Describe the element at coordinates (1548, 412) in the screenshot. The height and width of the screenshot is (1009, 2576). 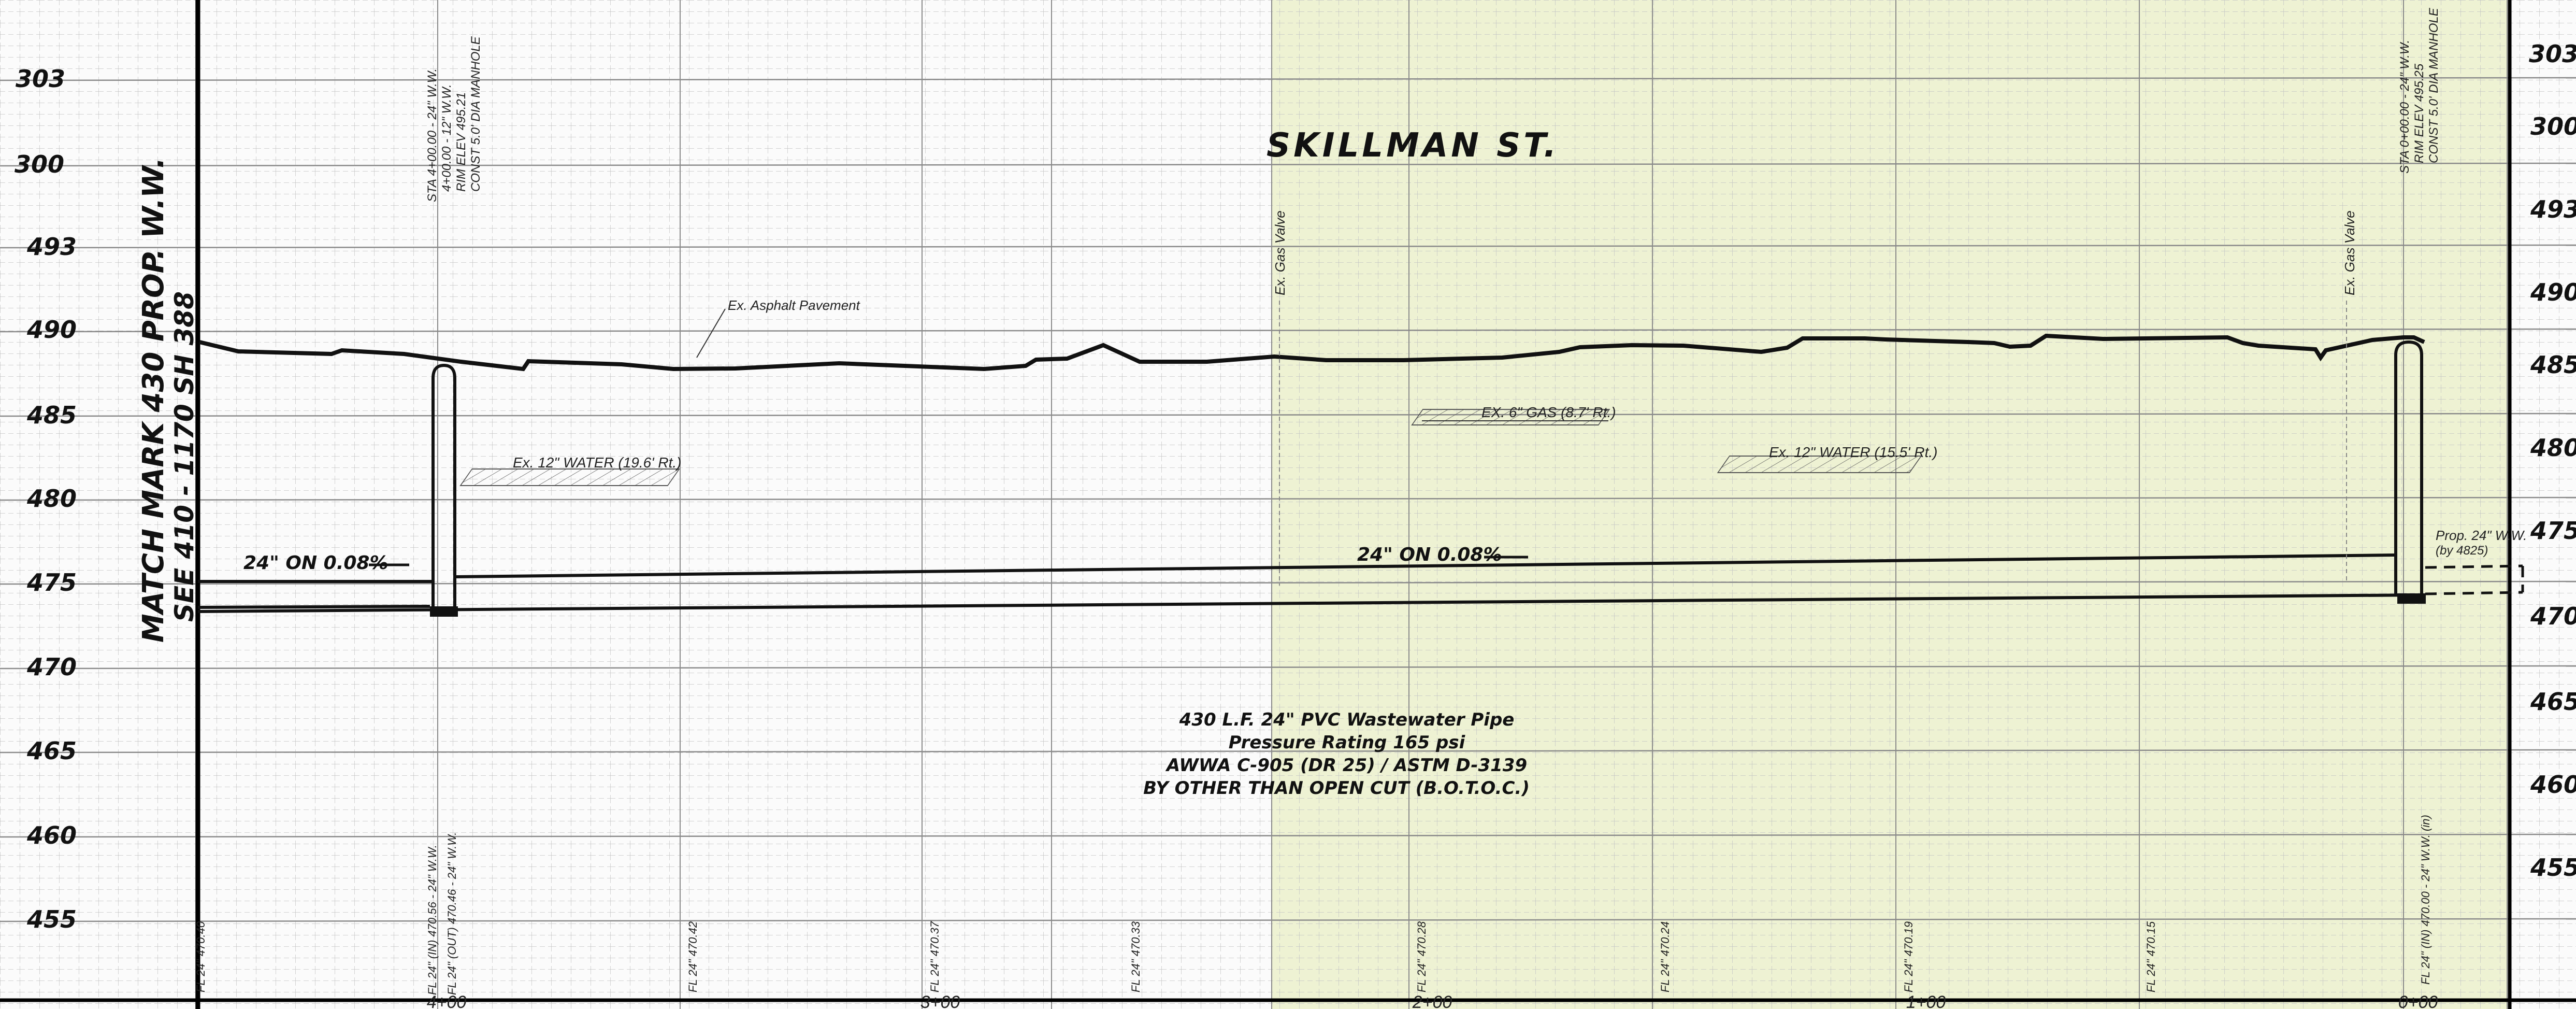
I see `gas-label: EX. 6" GAS (8.7' Rt.)` at that location.